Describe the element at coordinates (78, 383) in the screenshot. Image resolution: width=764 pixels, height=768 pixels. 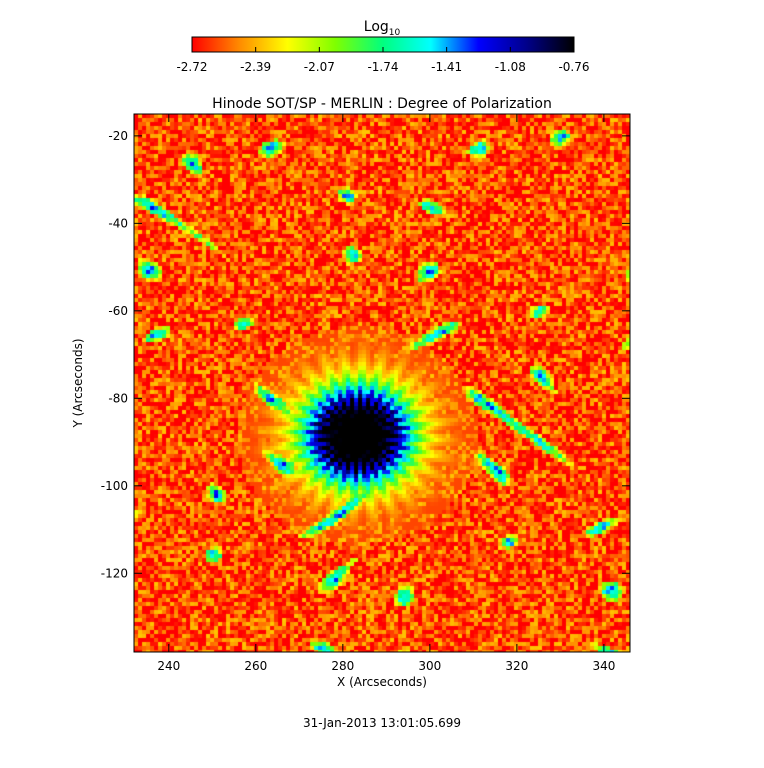
I see `y-axis-label: Y (Arcseconds)` at that location.